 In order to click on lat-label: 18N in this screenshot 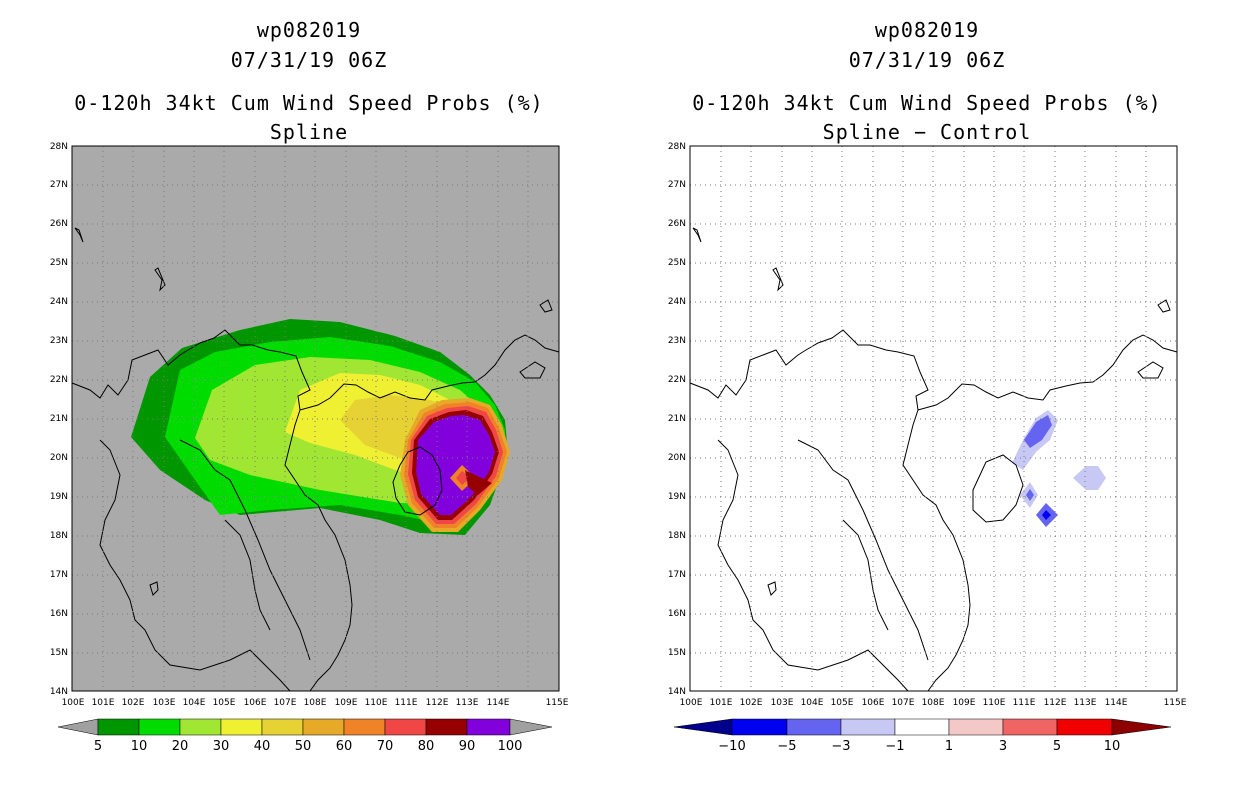, I will do `click(677, 536)`.